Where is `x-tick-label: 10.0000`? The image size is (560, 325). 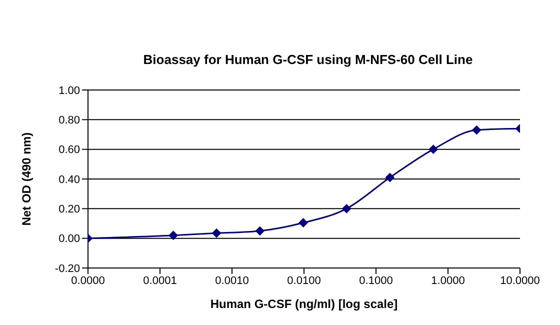
x-tick-label: 10.0000 is located at coordinates (520, 280).